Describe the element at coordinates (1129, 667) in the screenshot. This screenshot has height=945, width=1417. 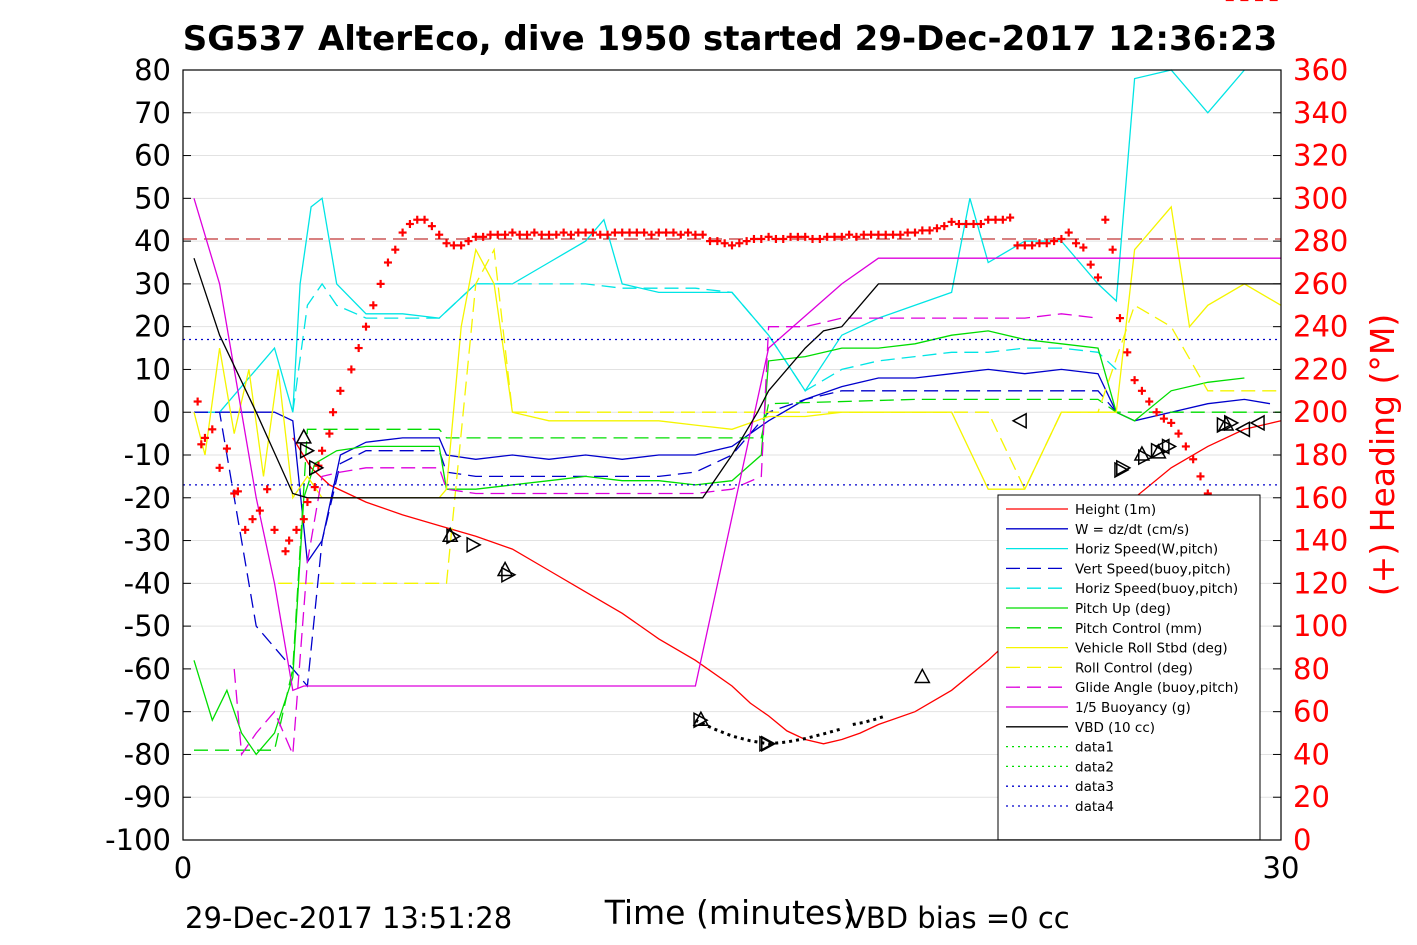
I see `legend-box` at that location.